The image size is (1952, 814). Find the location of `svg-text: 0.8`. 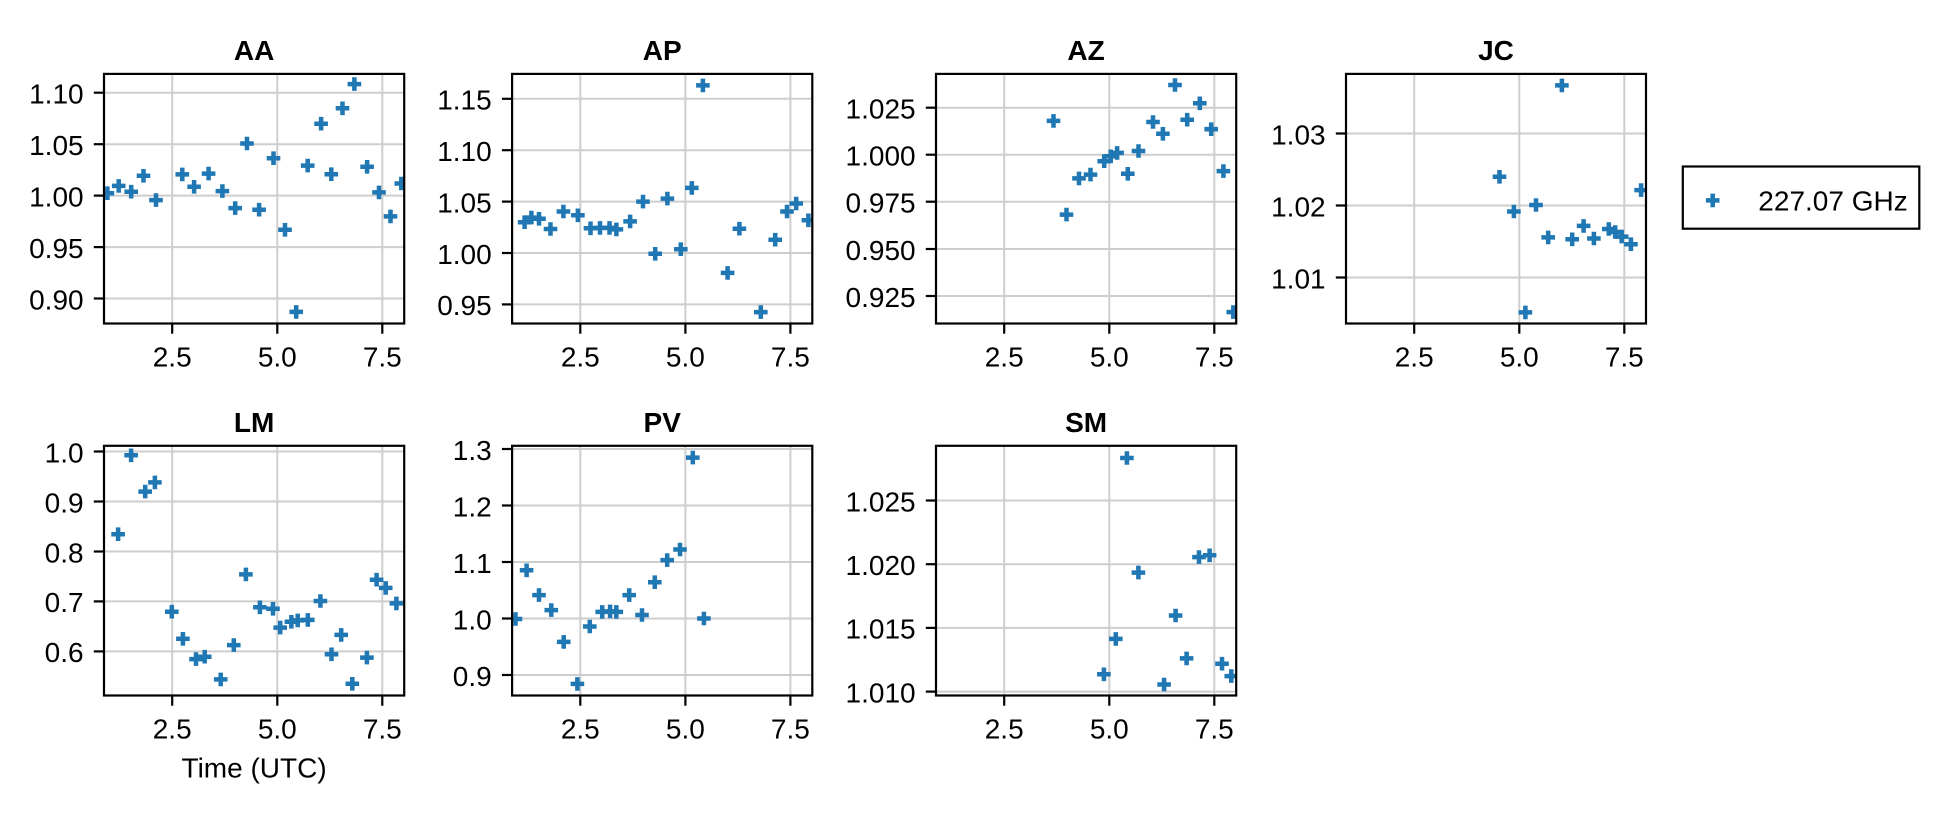

svg-text: 0.8 is located at coordinates (64, 552).